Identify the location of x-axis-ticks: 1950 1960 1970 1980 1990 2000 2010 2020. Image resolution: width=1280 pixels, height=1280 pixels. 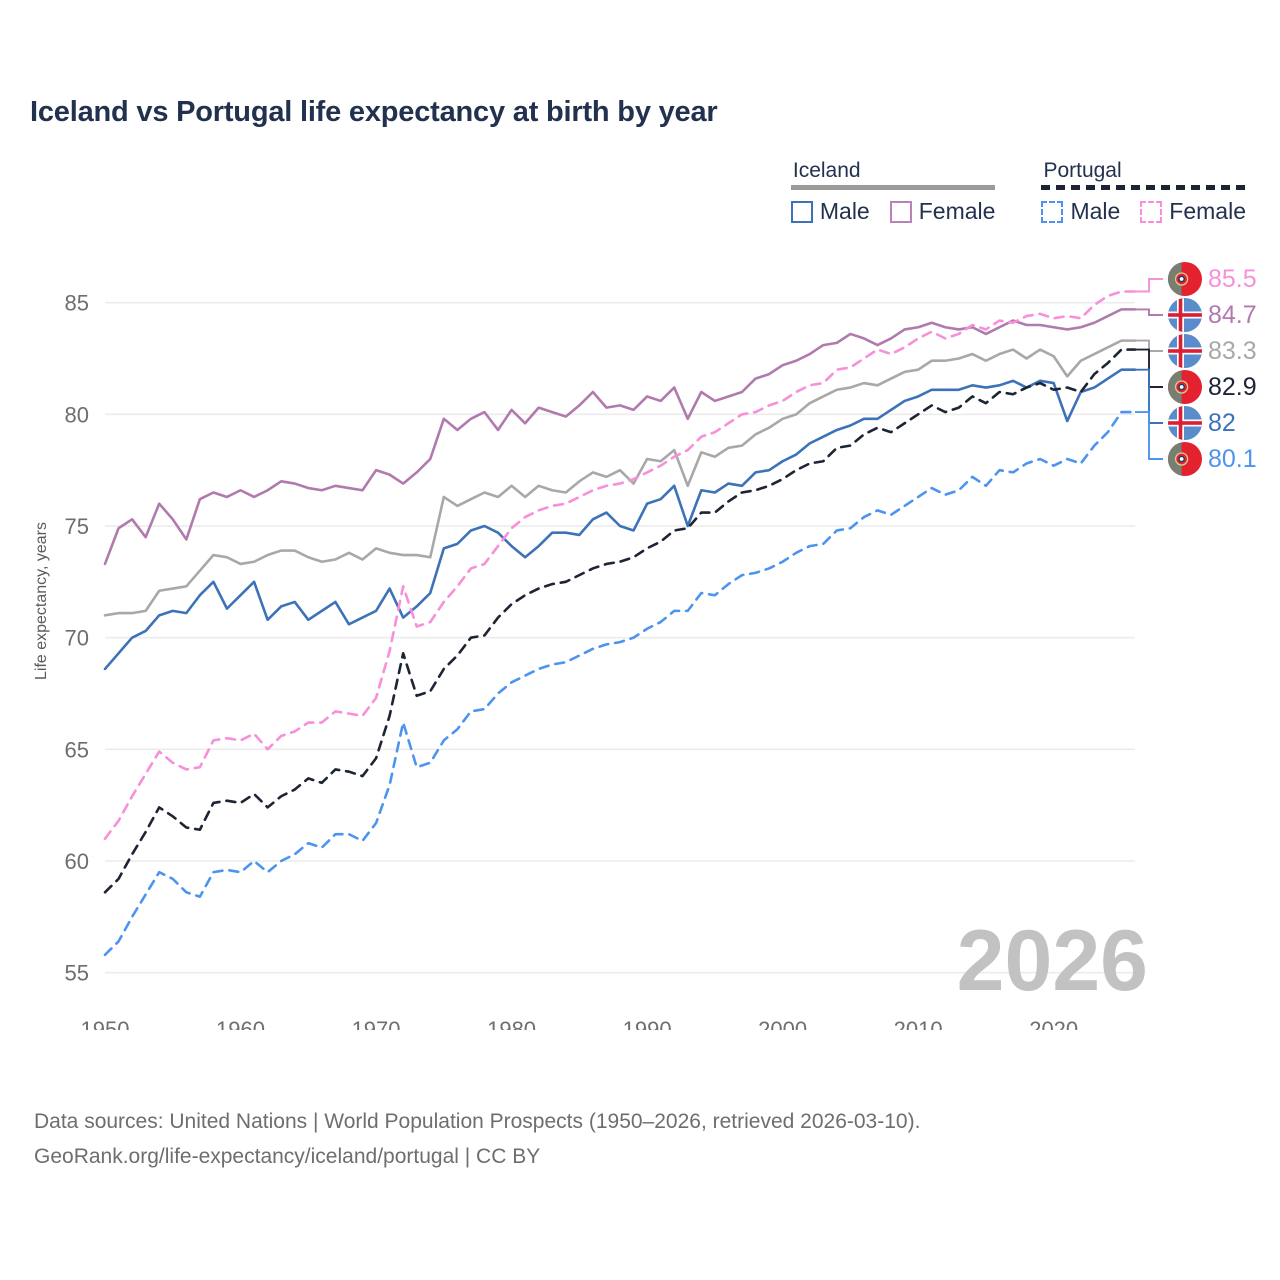
(580, 1023).